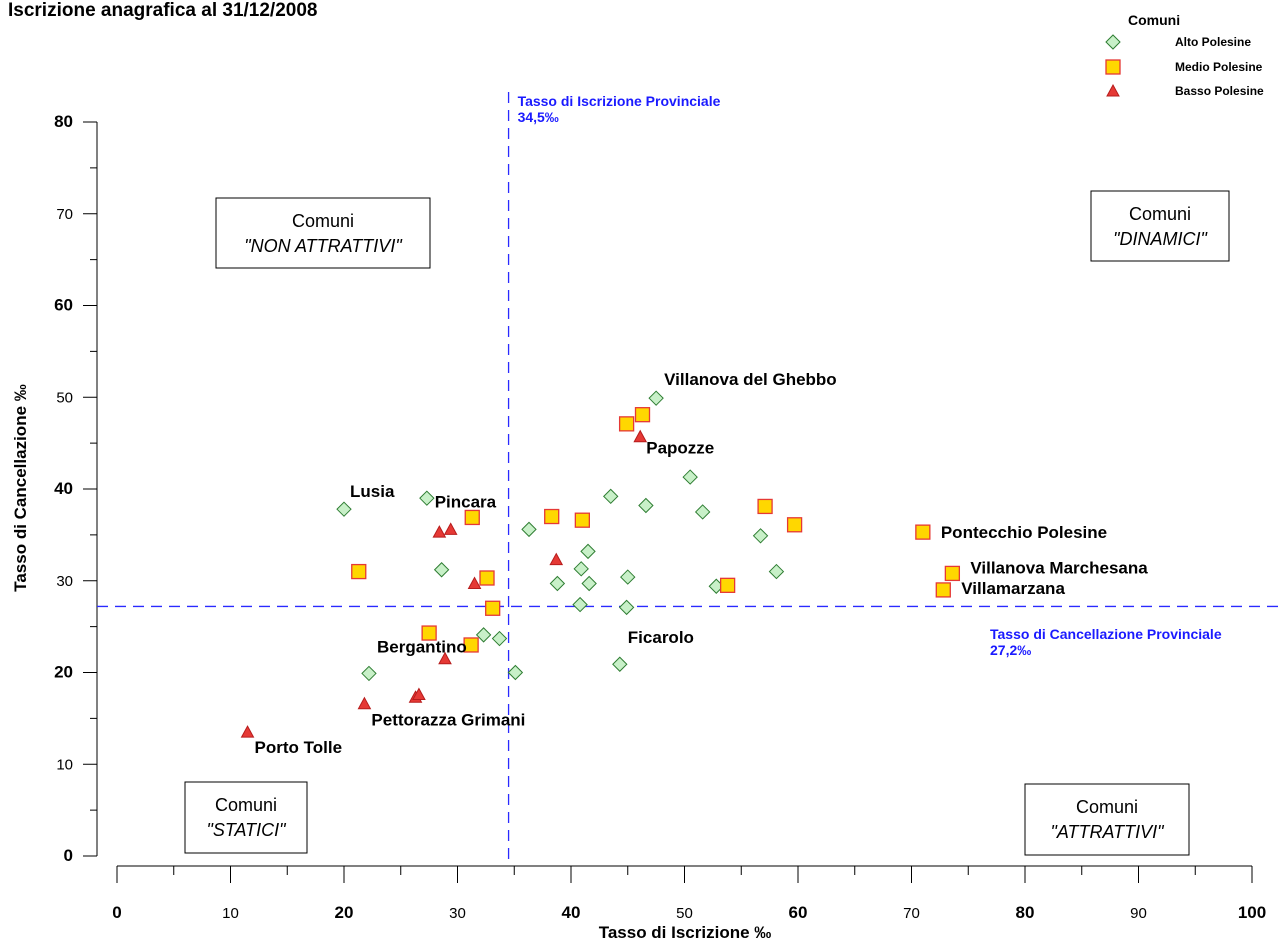  Describe the element at coordinates (661, 637) in the screenshot. I see `point-label: Ficarolo` at that location.